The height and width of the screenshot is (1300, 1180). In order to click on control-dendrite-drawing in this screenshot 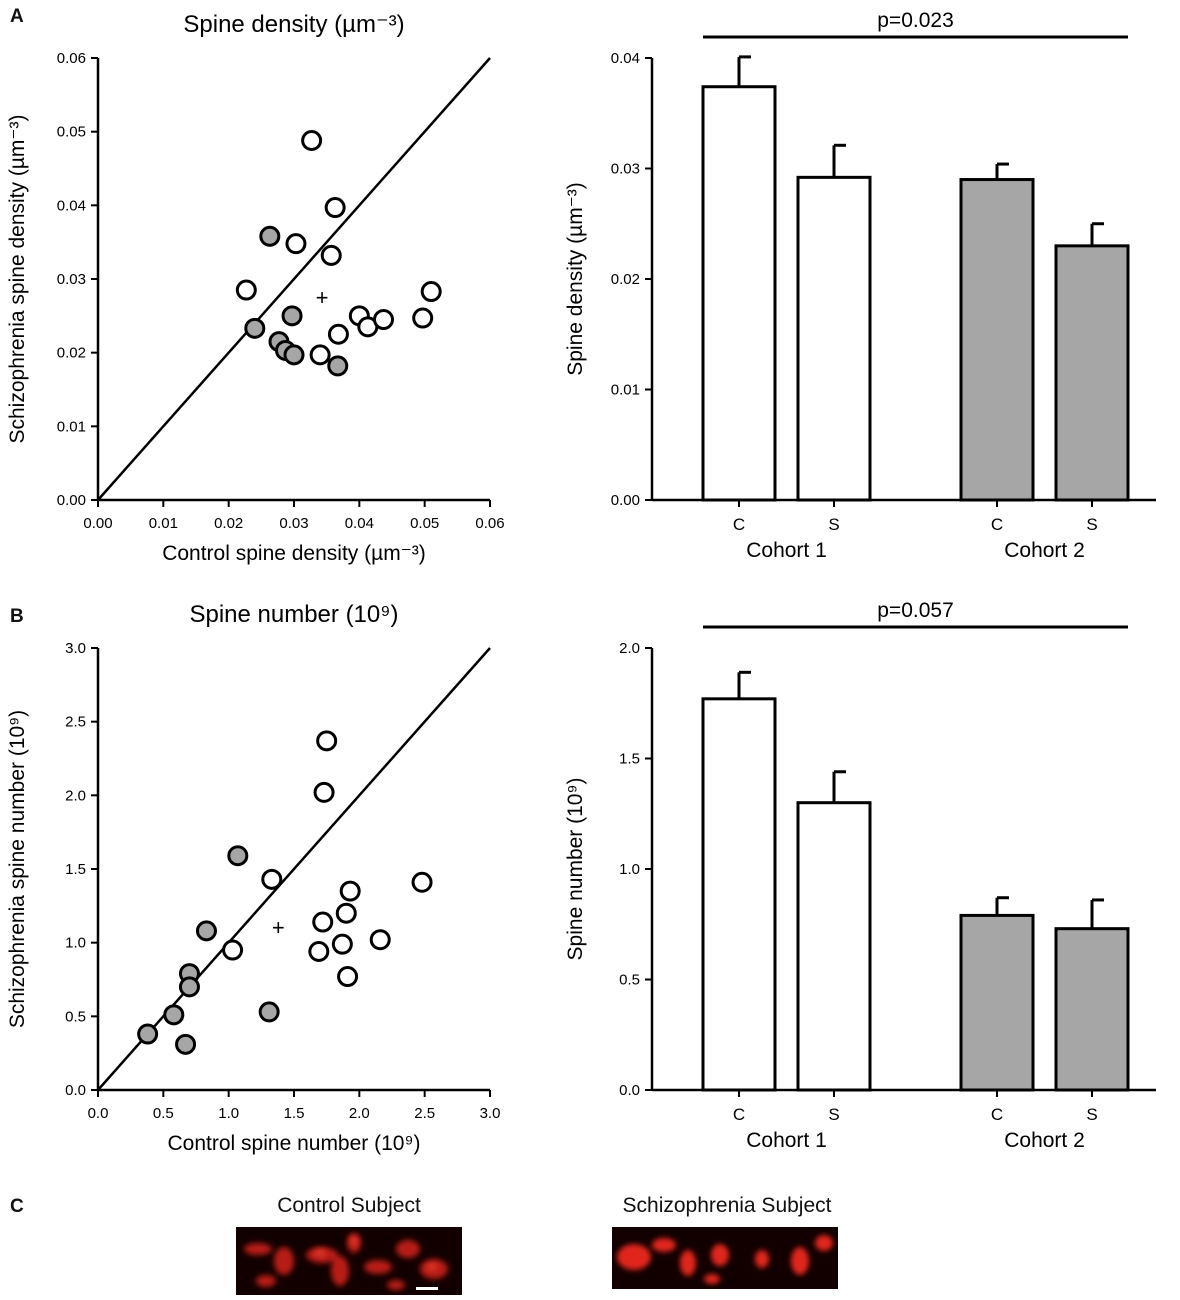, I will do `click(346, 1261)`.